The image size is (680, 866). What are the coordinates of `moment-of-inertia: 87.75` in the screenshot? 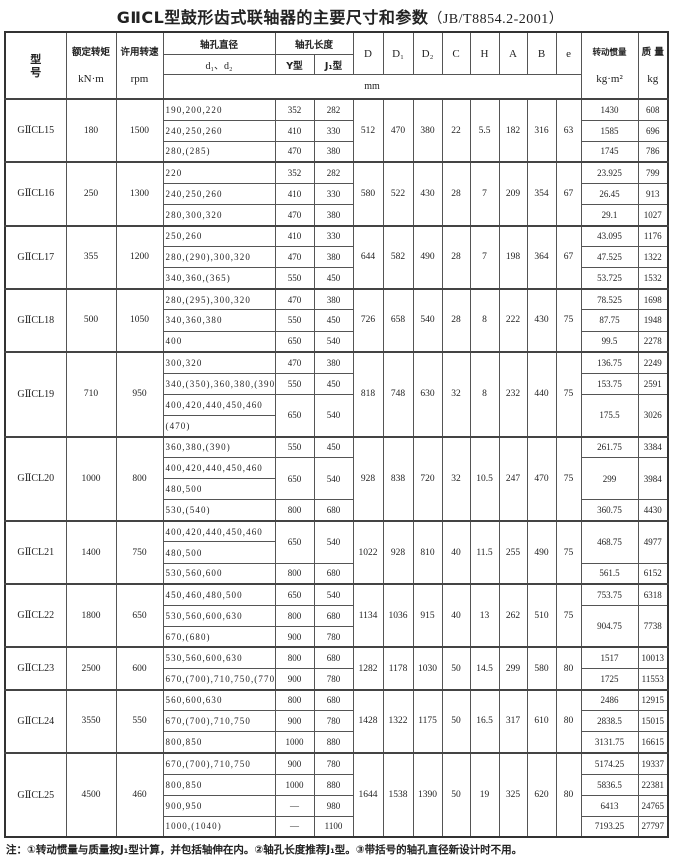 It's located at (609, 320).